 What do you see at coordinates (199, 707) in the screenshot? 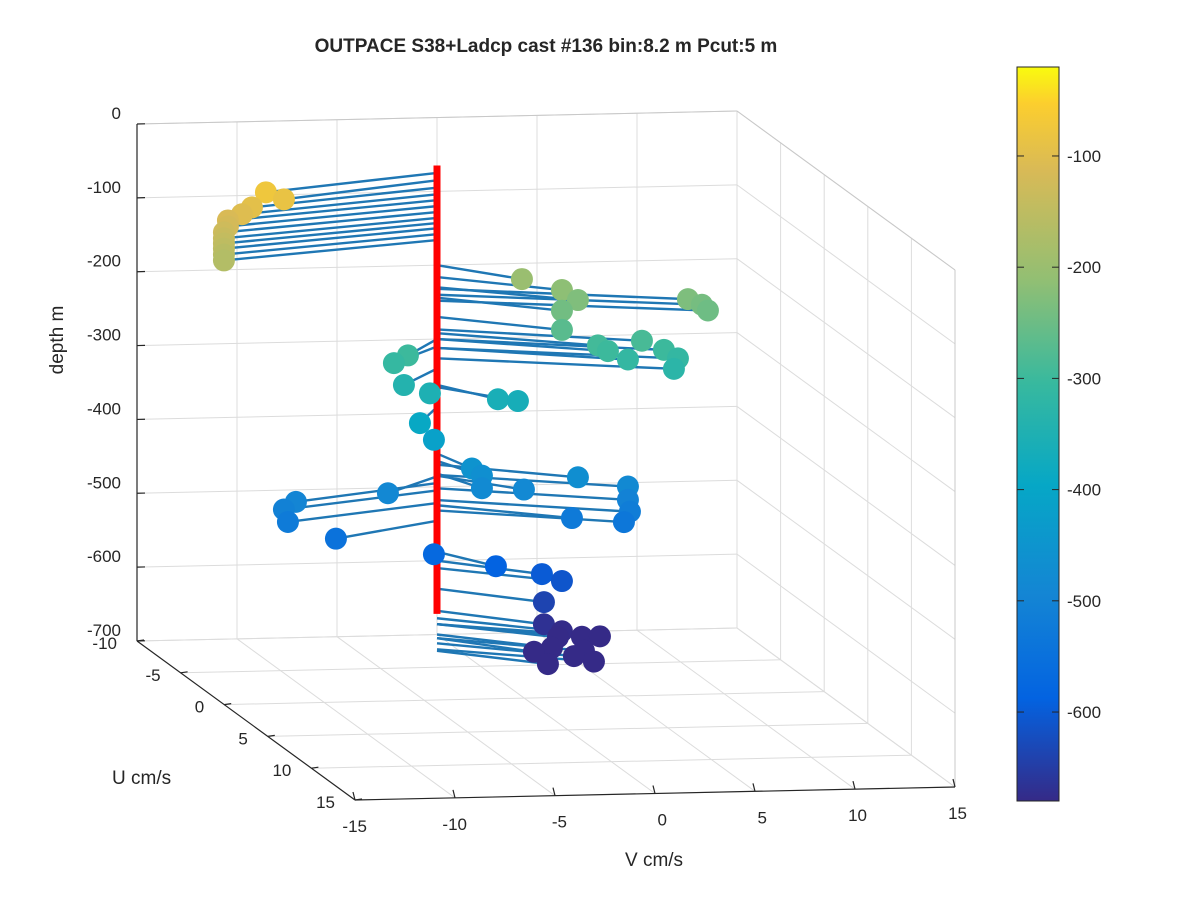
I see `u-tick-label: 0` at bounding box center [199, 707].